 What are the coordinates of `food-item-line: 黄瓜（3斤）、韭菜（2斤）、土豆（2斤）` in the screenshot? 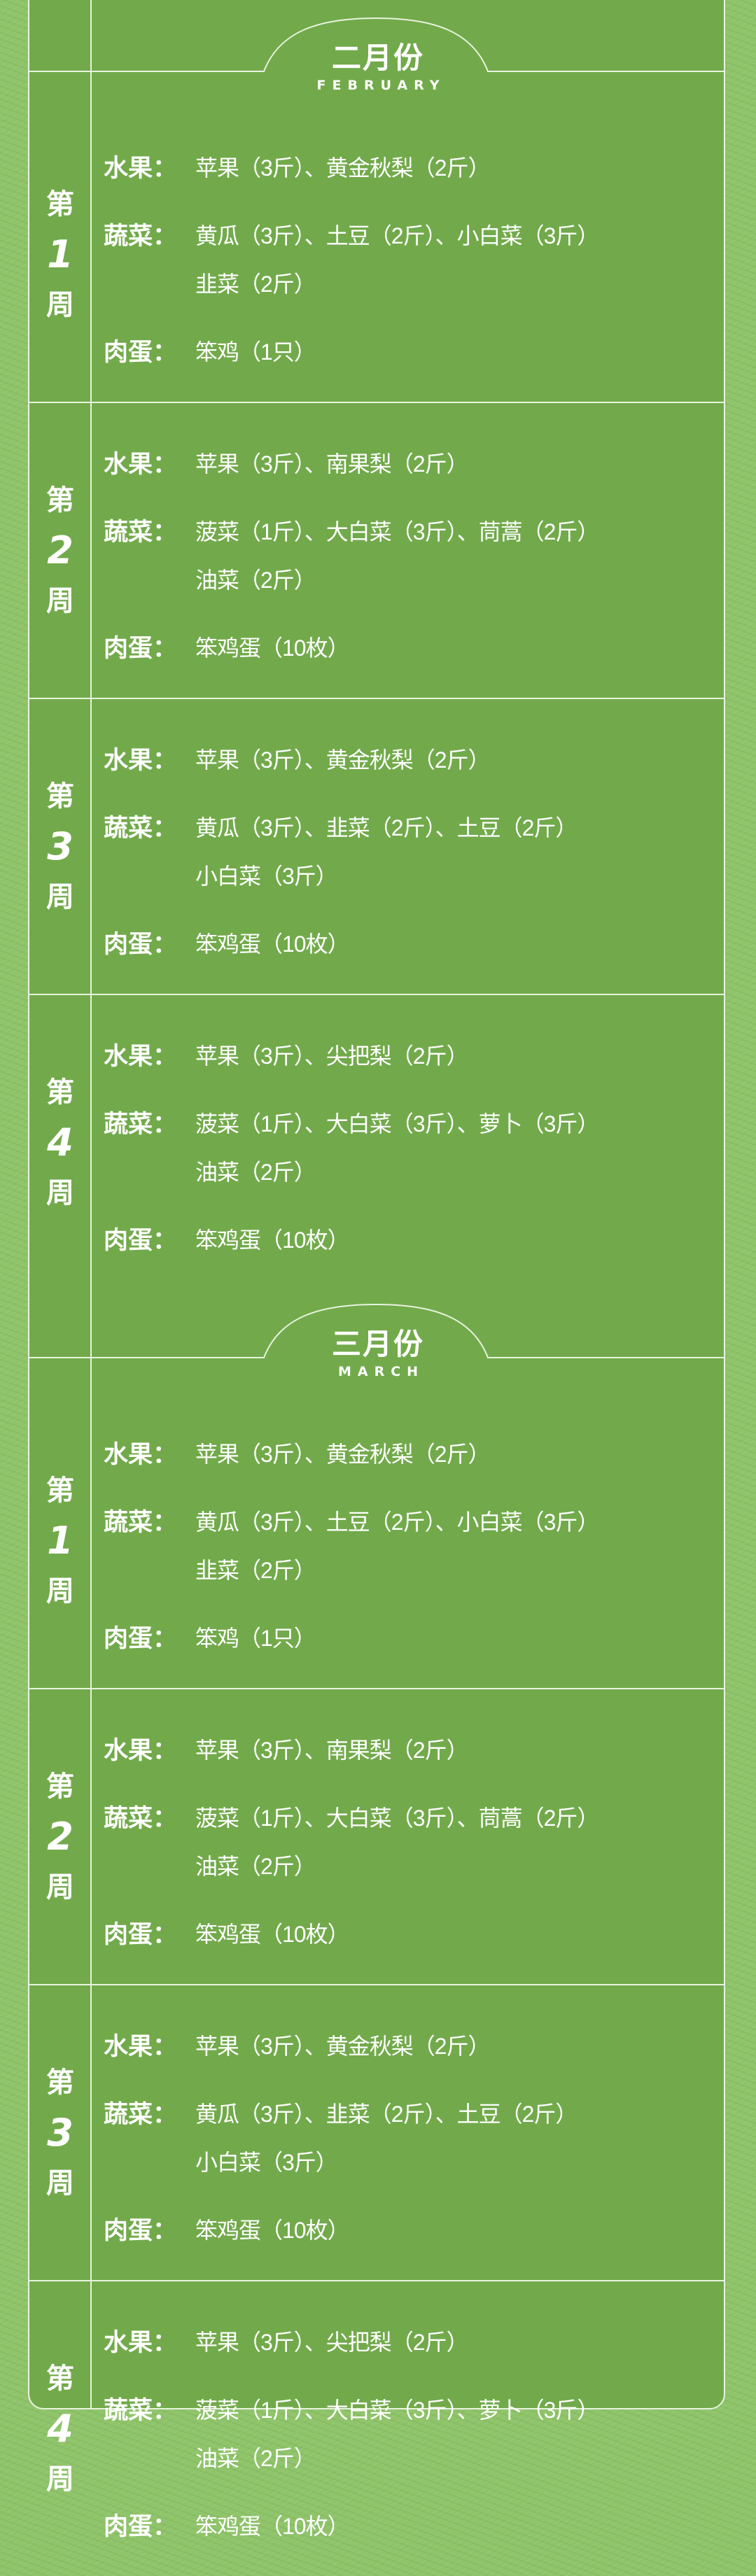 It's located at (386, 827).